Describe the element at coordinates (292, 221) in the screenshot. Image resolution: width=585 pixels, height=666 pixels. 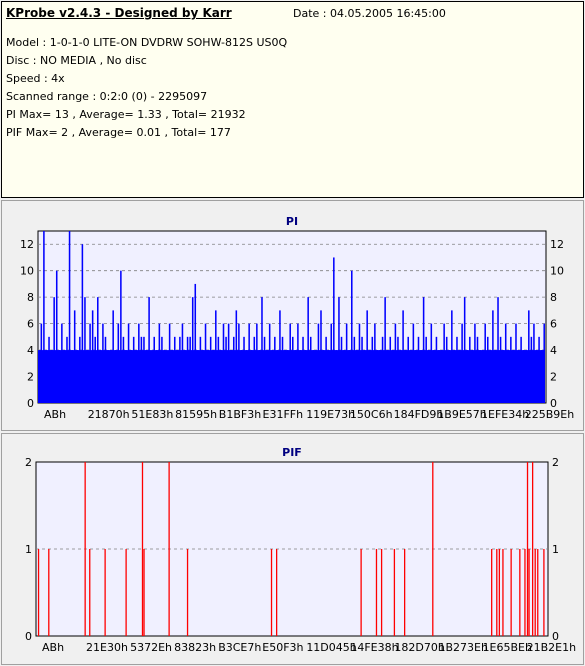
I see `pi-title: PI` at that location.